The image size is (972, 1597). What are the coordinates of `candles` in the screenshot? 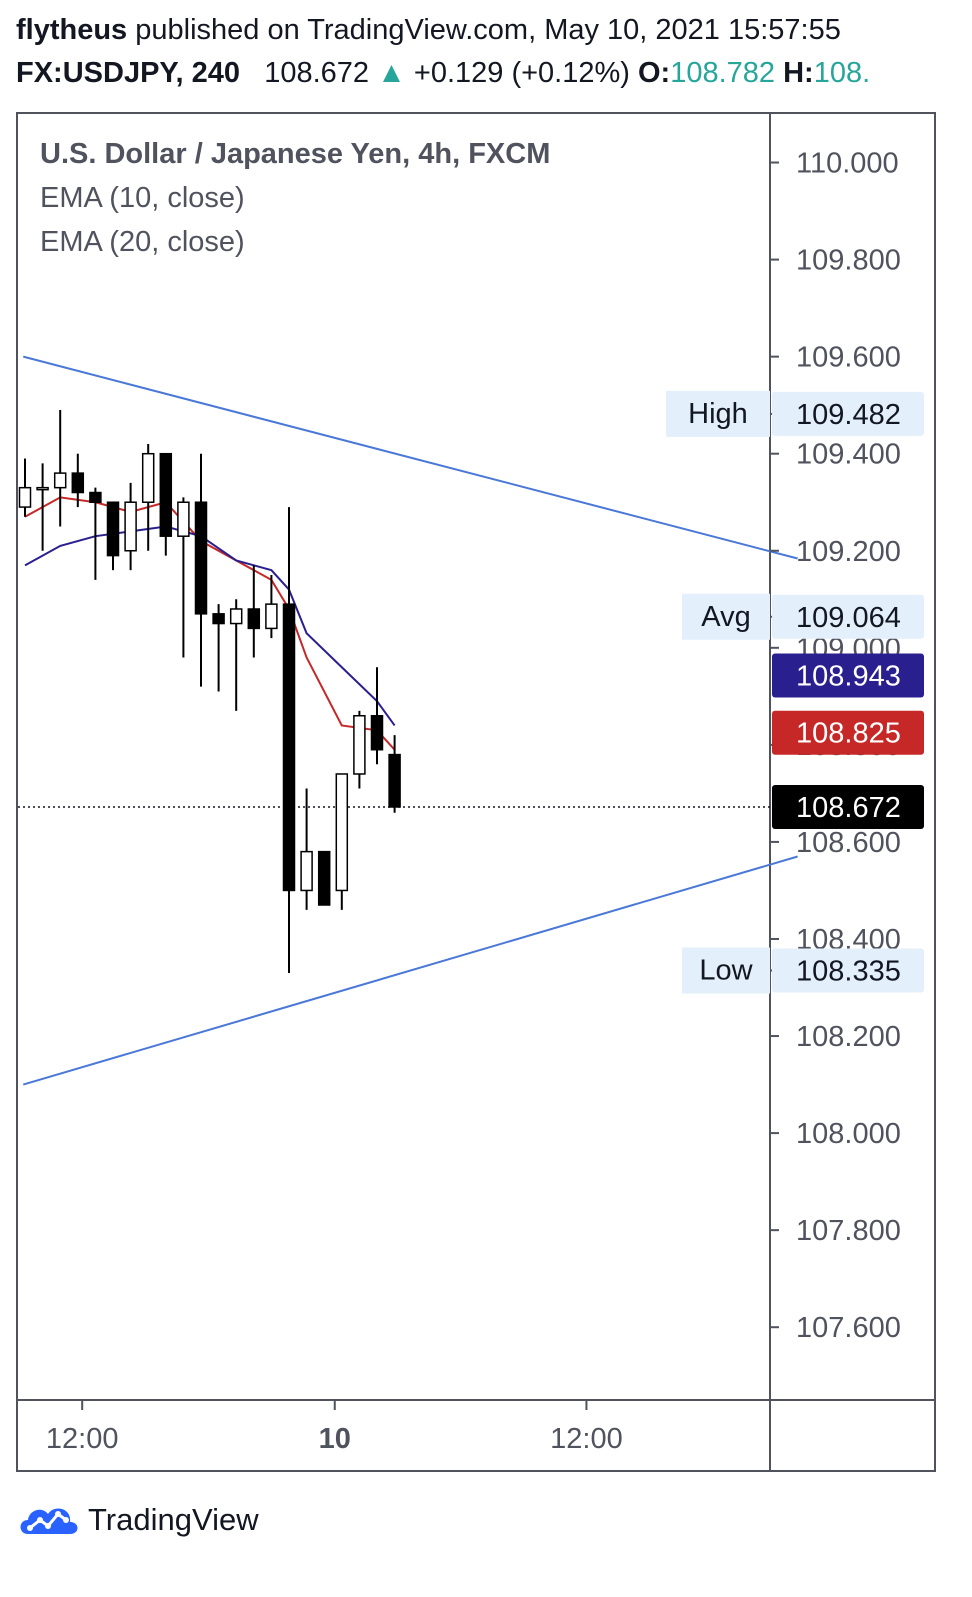 It's located at (209, 691).